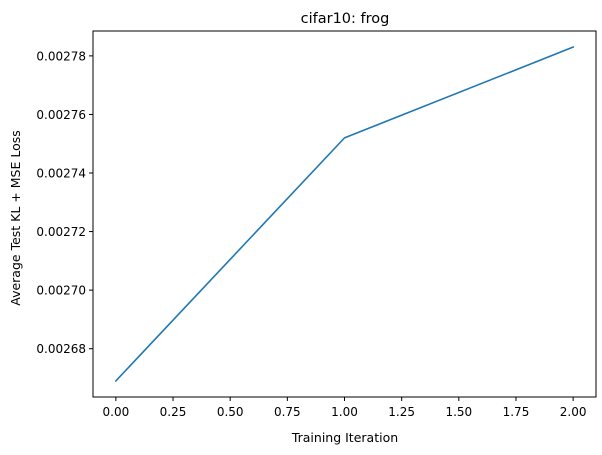  I want to click on y-tick-label: 0.00268, so click(61, 349).